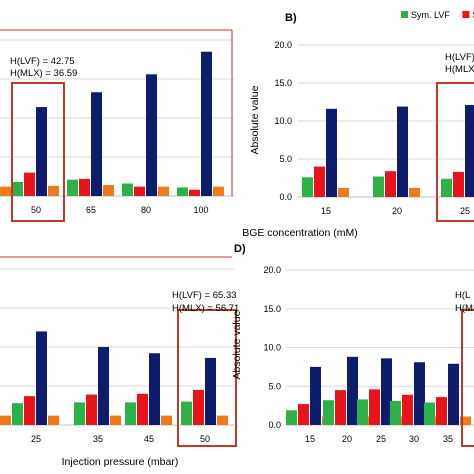 The width and height of the screenshot is (474, 474). I want to click on panel-label: B), so click(291, 18).